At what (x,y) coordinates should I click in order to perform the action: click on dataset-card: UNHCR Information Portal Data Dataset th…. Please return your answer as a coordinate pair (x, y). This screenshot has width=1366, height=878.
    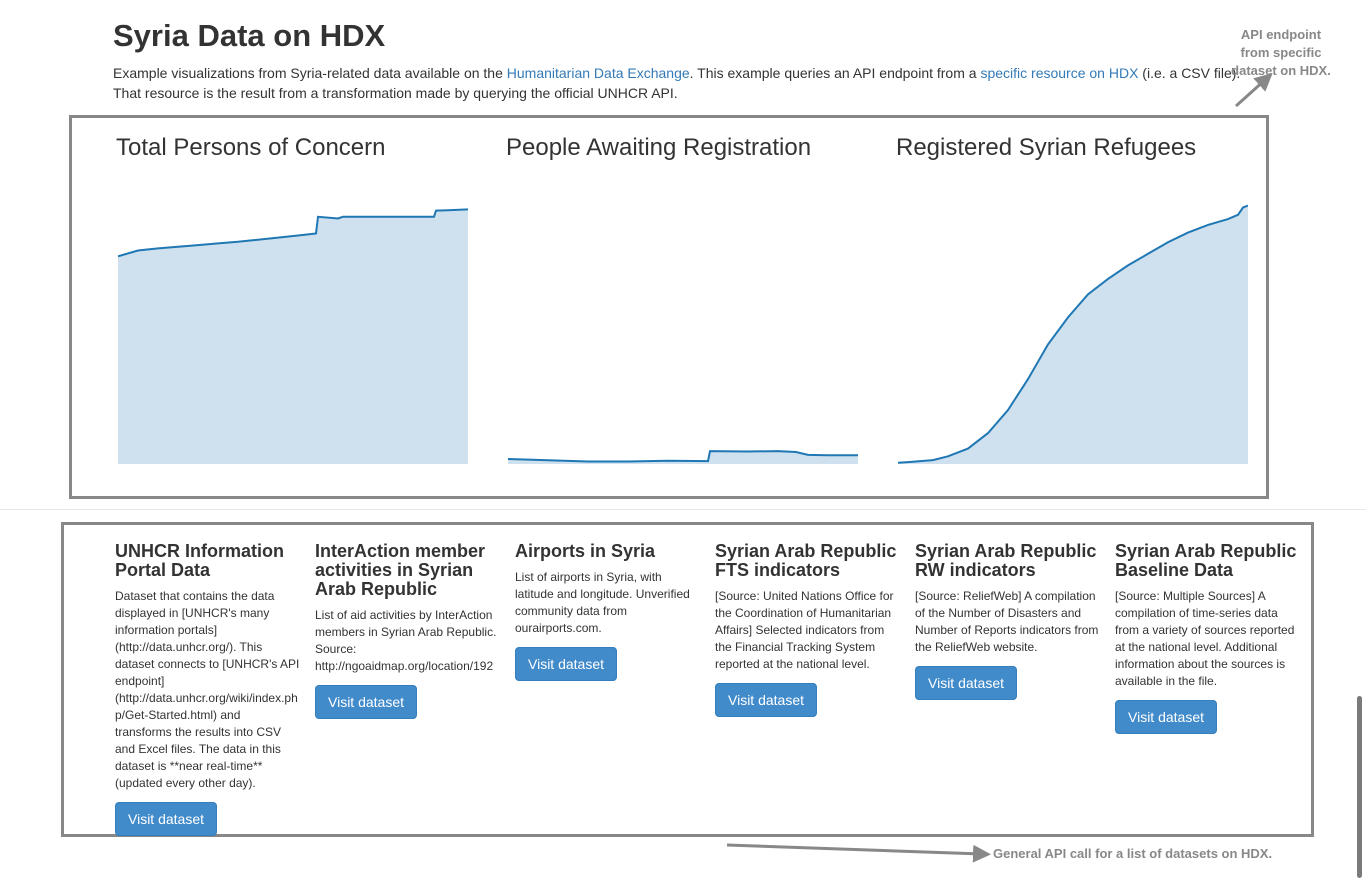
    Looking at the image, I should click on (207, 689).